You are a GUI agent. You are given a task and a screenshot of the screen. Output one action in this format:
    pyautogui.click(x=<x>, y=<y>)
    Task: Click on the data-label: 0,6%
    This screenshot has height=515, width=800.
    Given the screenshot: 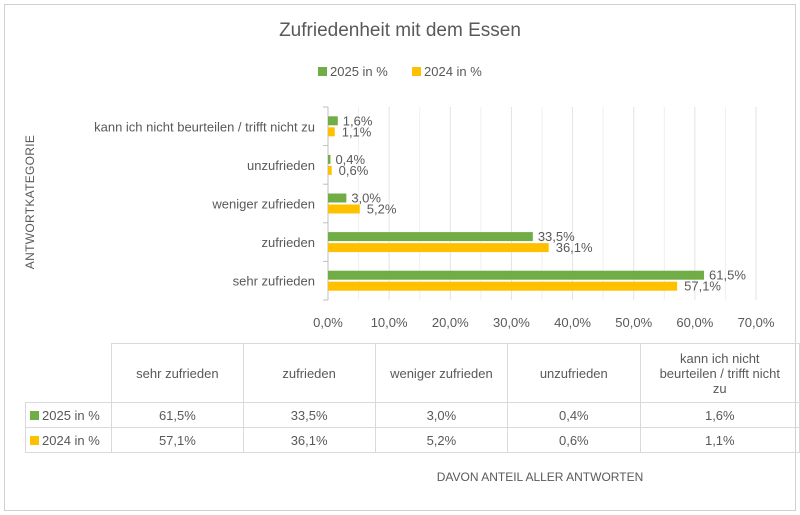 What is the action you would take?
    pyautogui.click(x=354, y=170)
    